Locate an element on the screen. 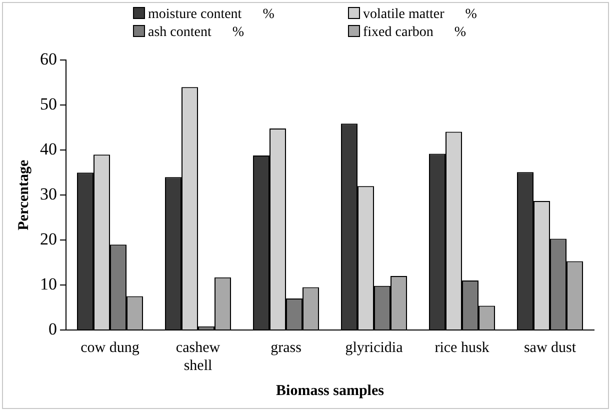 The image size is (613, 413). legend-label: moisture content % is located at coordinates (211, 15).